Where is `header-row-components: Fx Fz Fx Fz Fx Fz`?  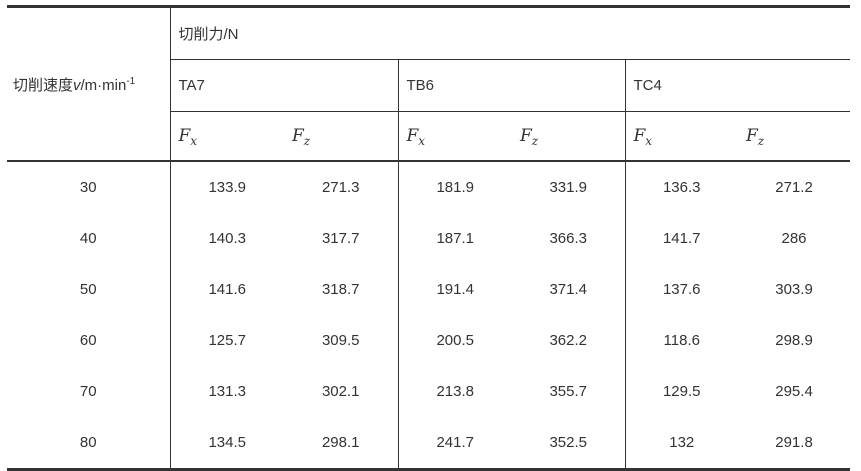
header-row-components: Fx Fz Fx Fz Fx Fz is located at coordinates (429, 136).